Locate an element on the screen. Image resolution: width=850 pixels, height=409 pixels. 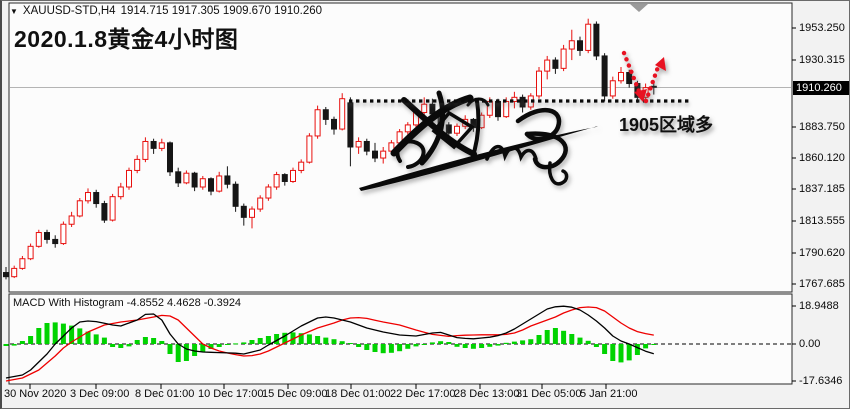
signature-watermark is located at coordinates (478, 140).